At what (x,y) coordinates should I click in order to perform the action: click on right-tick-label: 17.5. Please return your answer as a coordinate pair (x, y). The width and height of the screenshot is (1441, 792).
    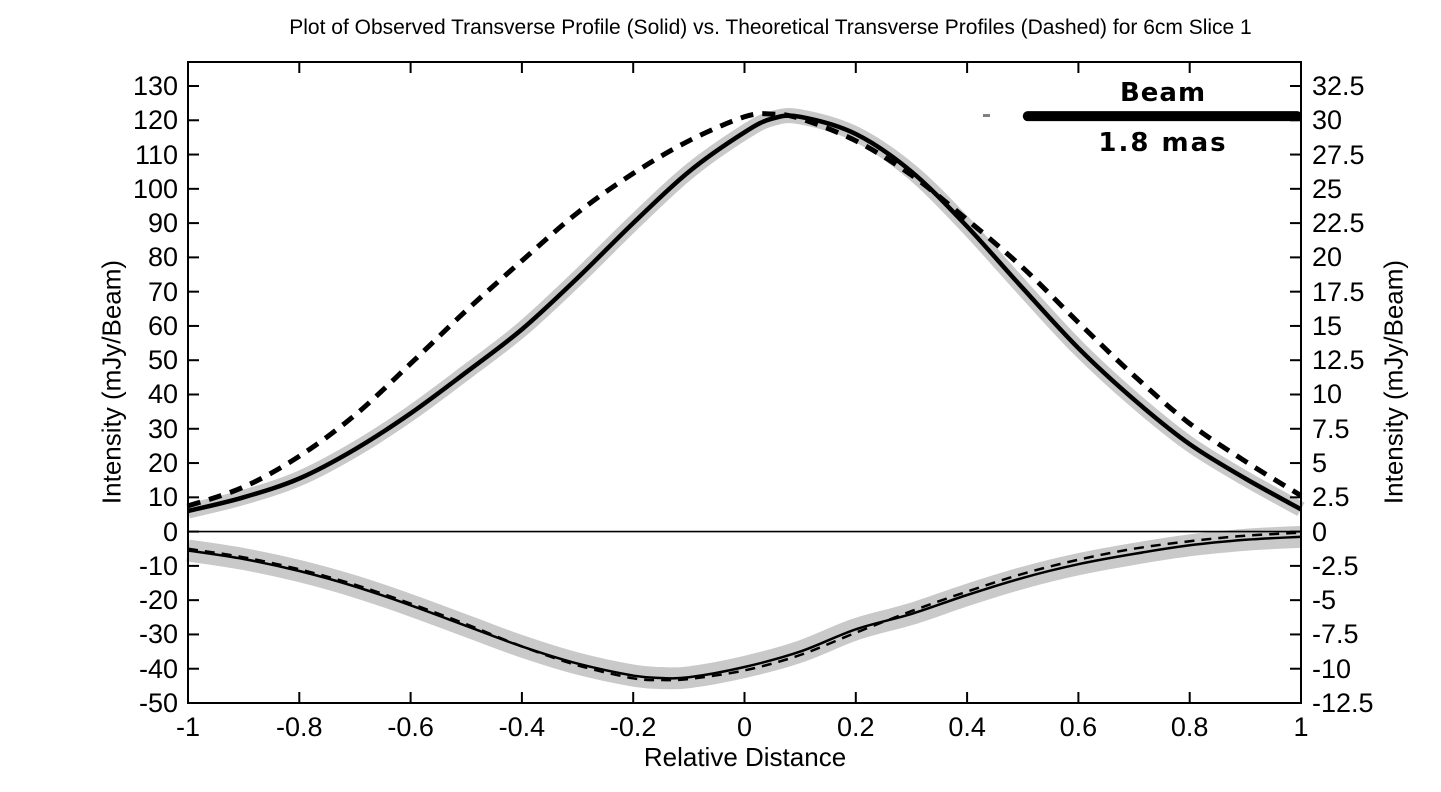
    Looking at the image, I should click on (1338, 291).